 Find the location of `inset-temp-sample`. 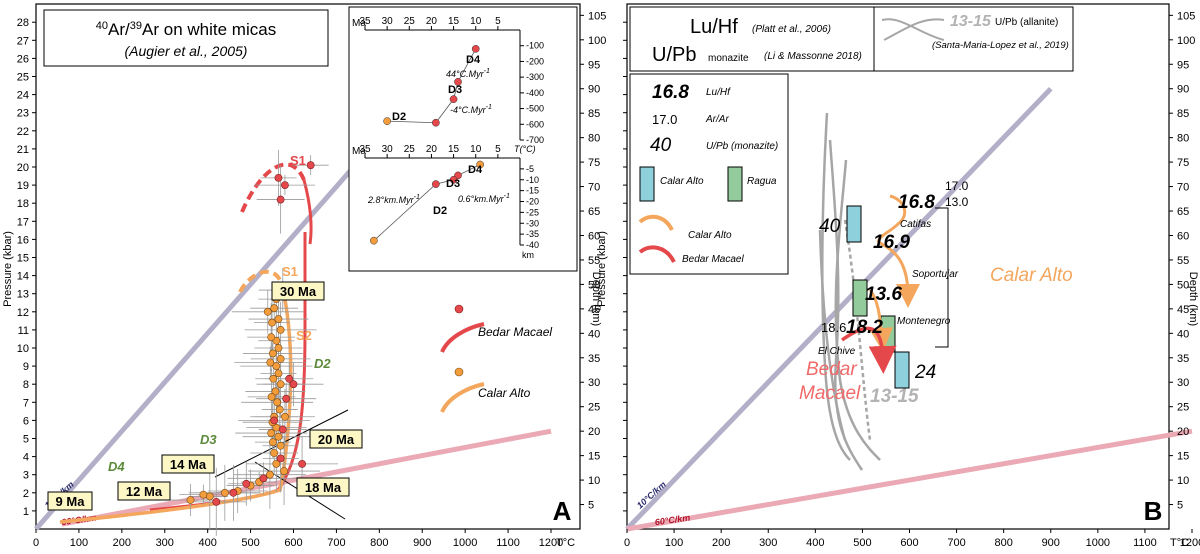

inset-temp-sample is located at coordinates (475, 49).